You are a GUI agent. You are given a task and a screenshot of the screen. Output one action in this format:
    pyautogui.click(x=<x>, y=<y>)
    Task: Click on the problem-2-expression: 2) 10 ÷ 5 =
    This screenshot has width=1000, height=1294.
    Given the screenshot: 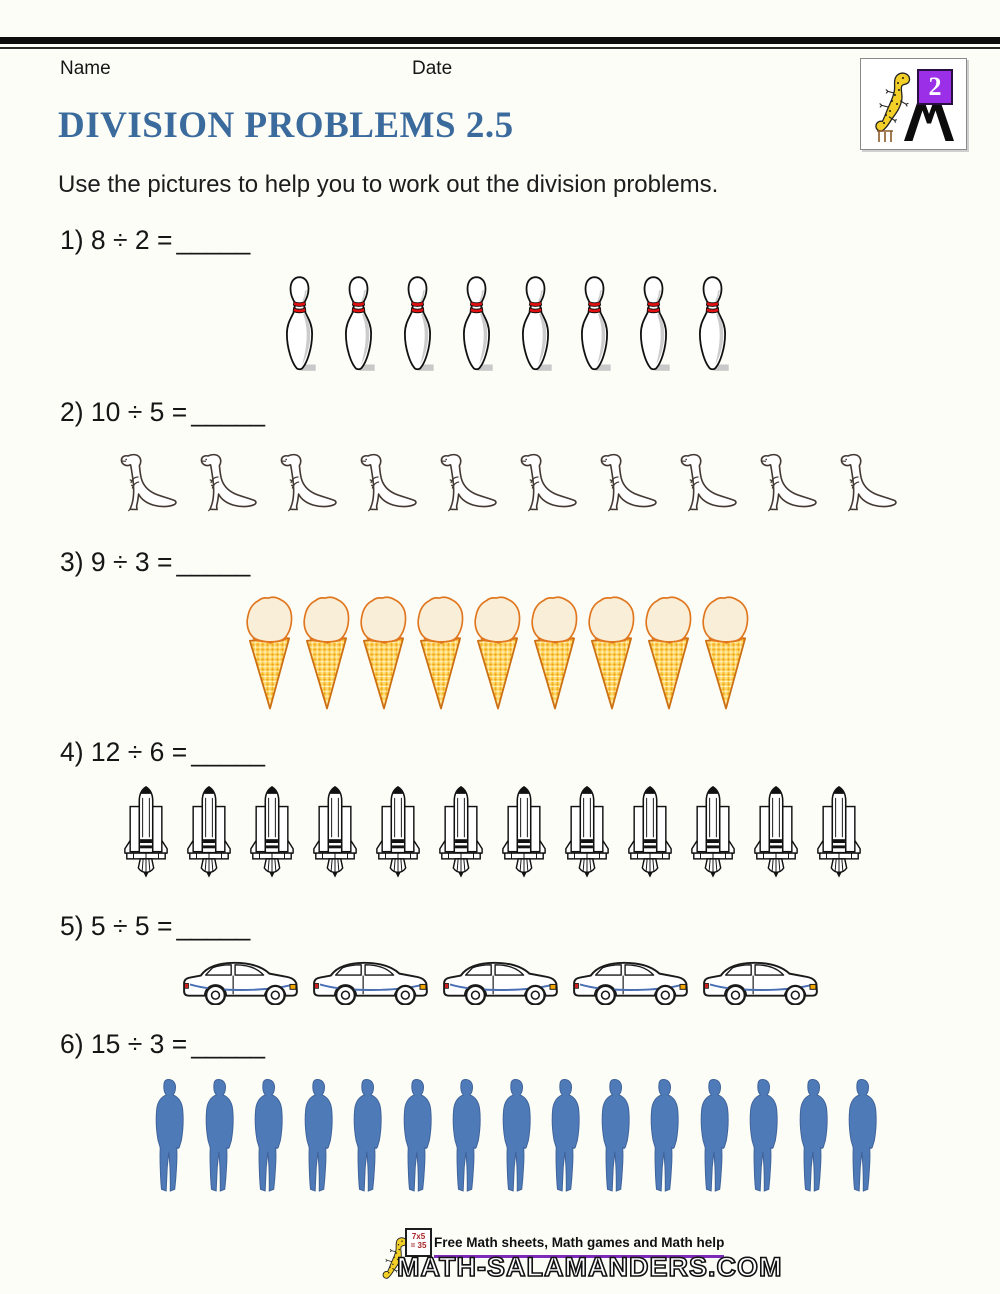 What is the action you would take?
    pyautogui.click(x=124, y=412)
    